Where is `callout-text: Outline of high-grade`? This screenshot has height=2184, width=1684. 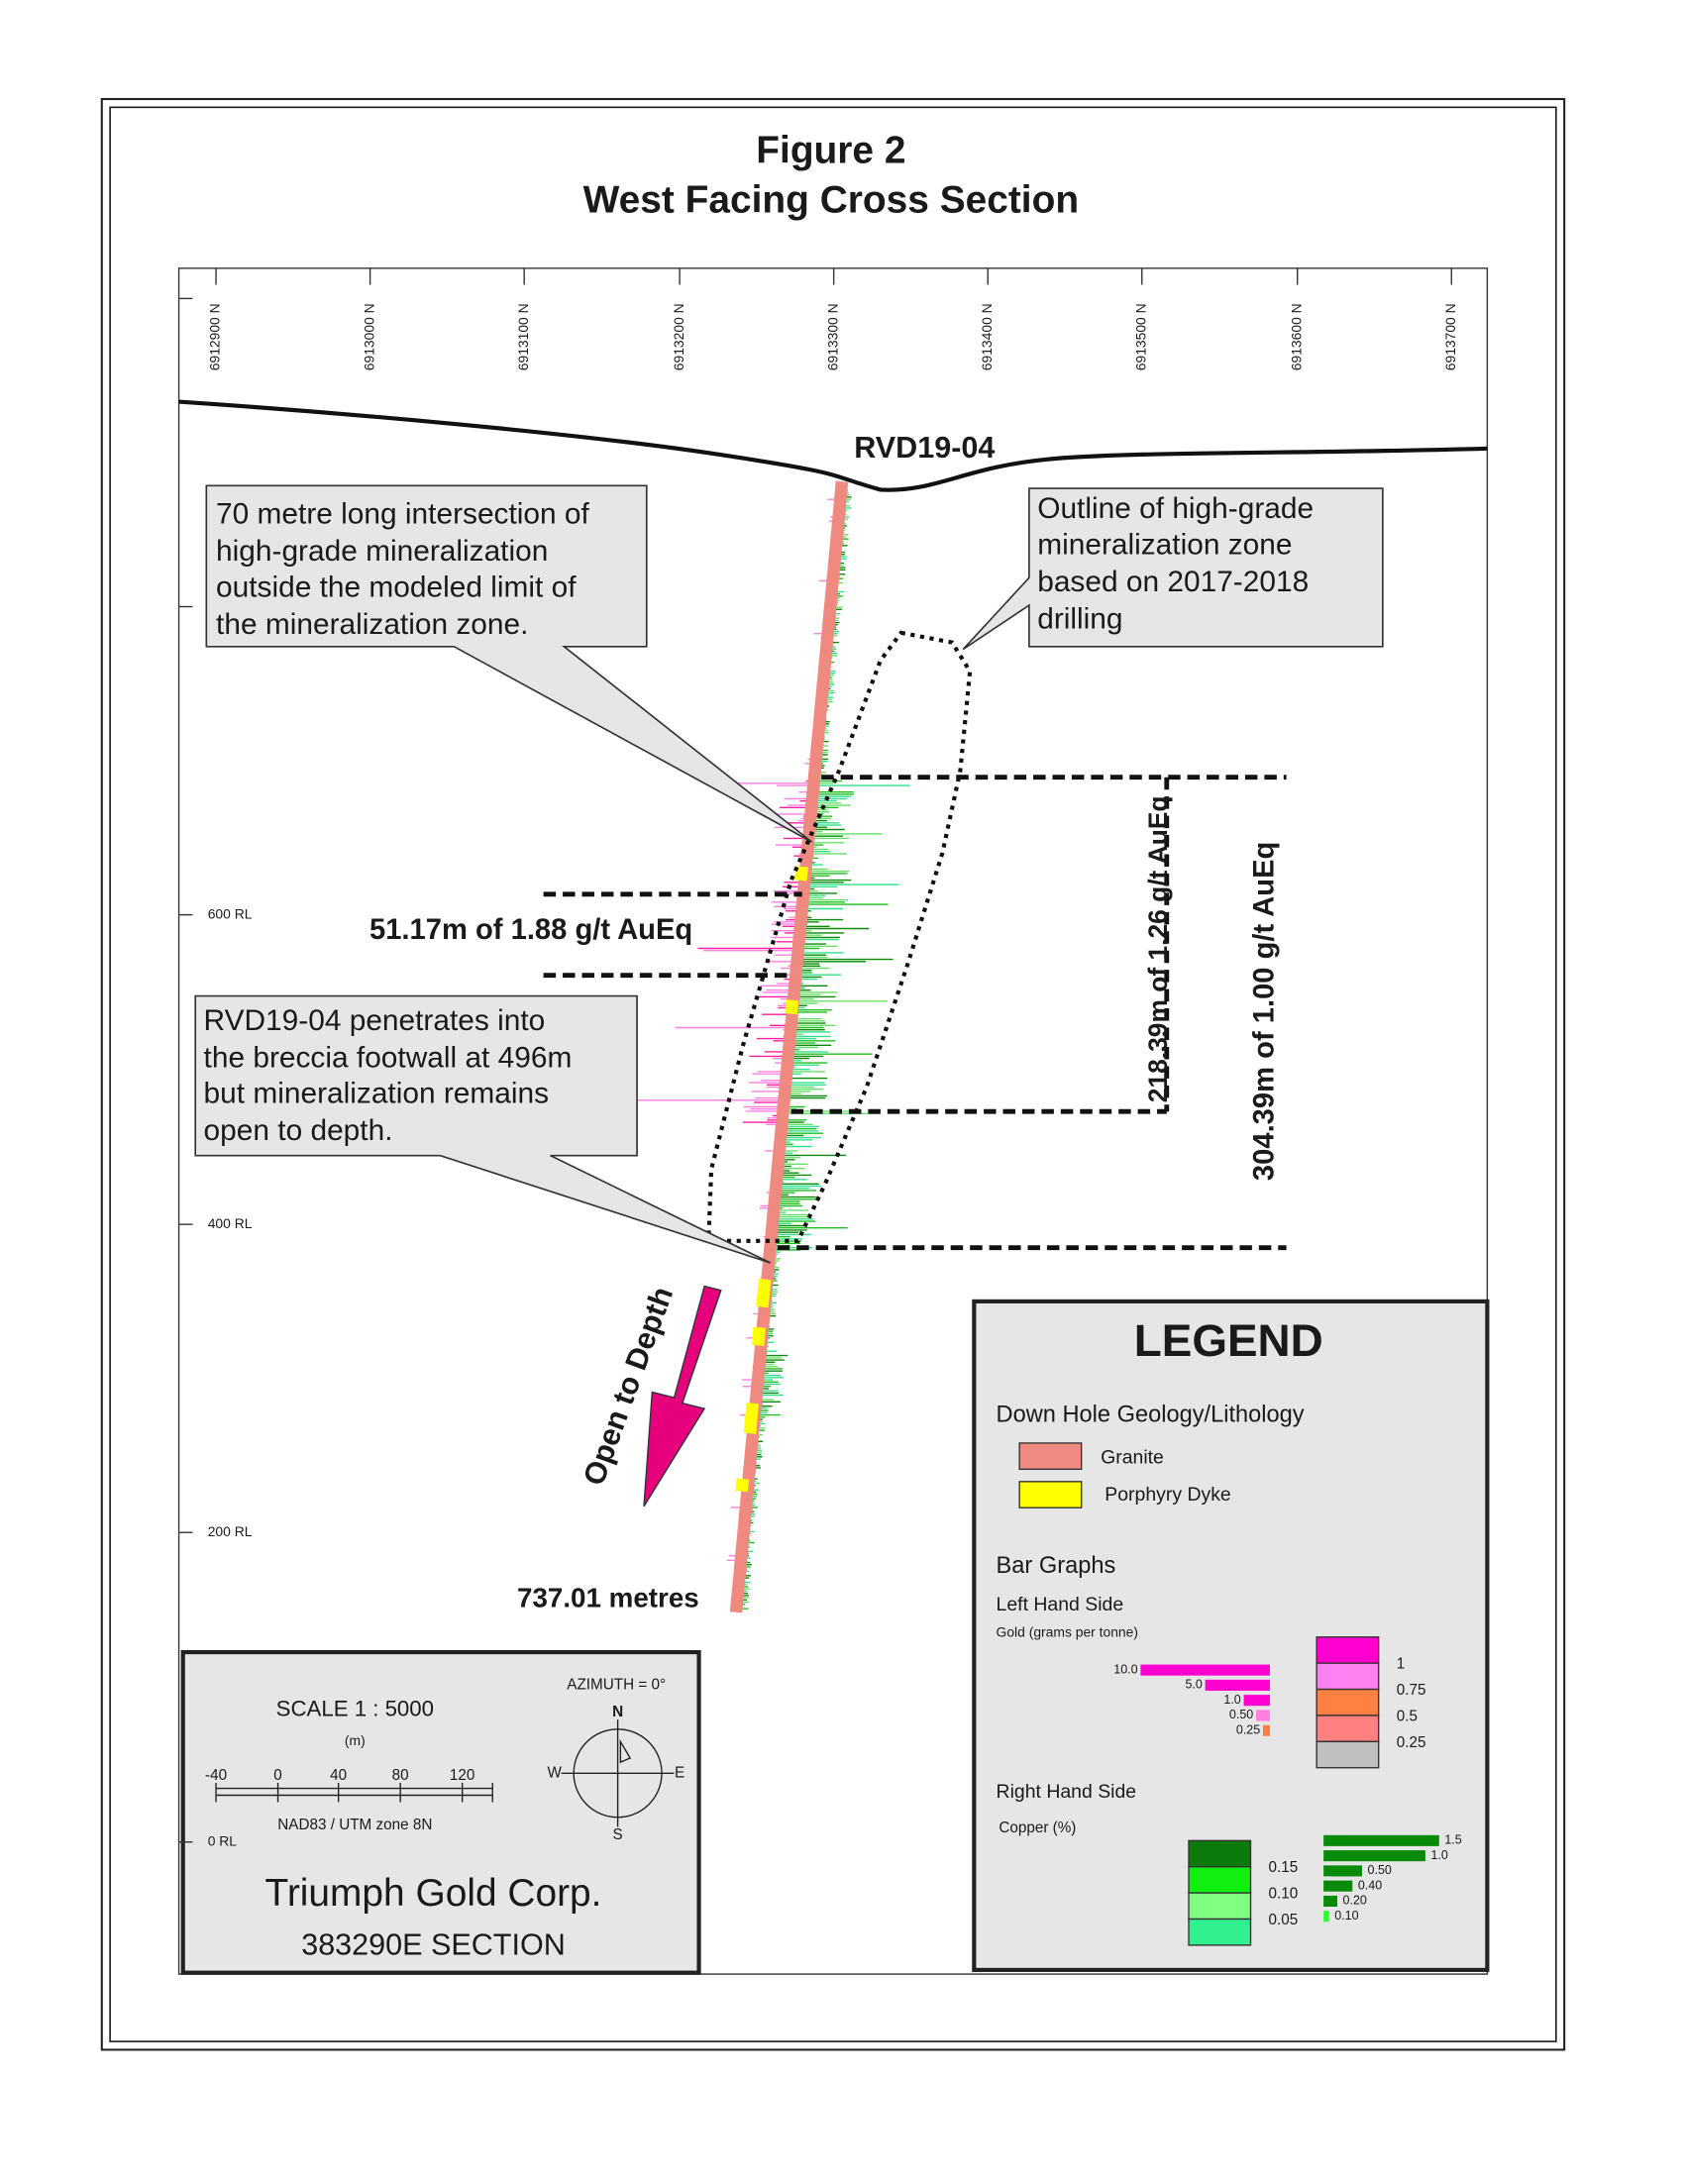
callout-text: Outline of high-grade is located at coordinates (1175, 509).